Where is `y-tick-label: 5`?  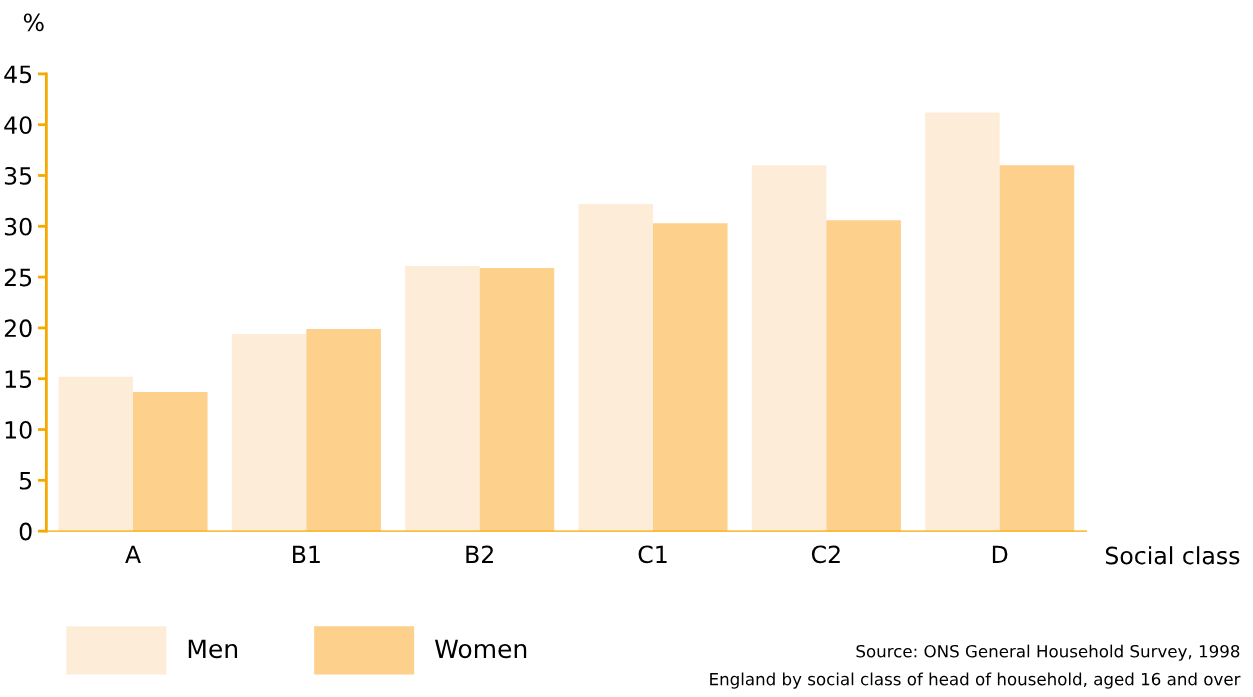
y-tick-label: 5 is located at coordinates (25, 481).